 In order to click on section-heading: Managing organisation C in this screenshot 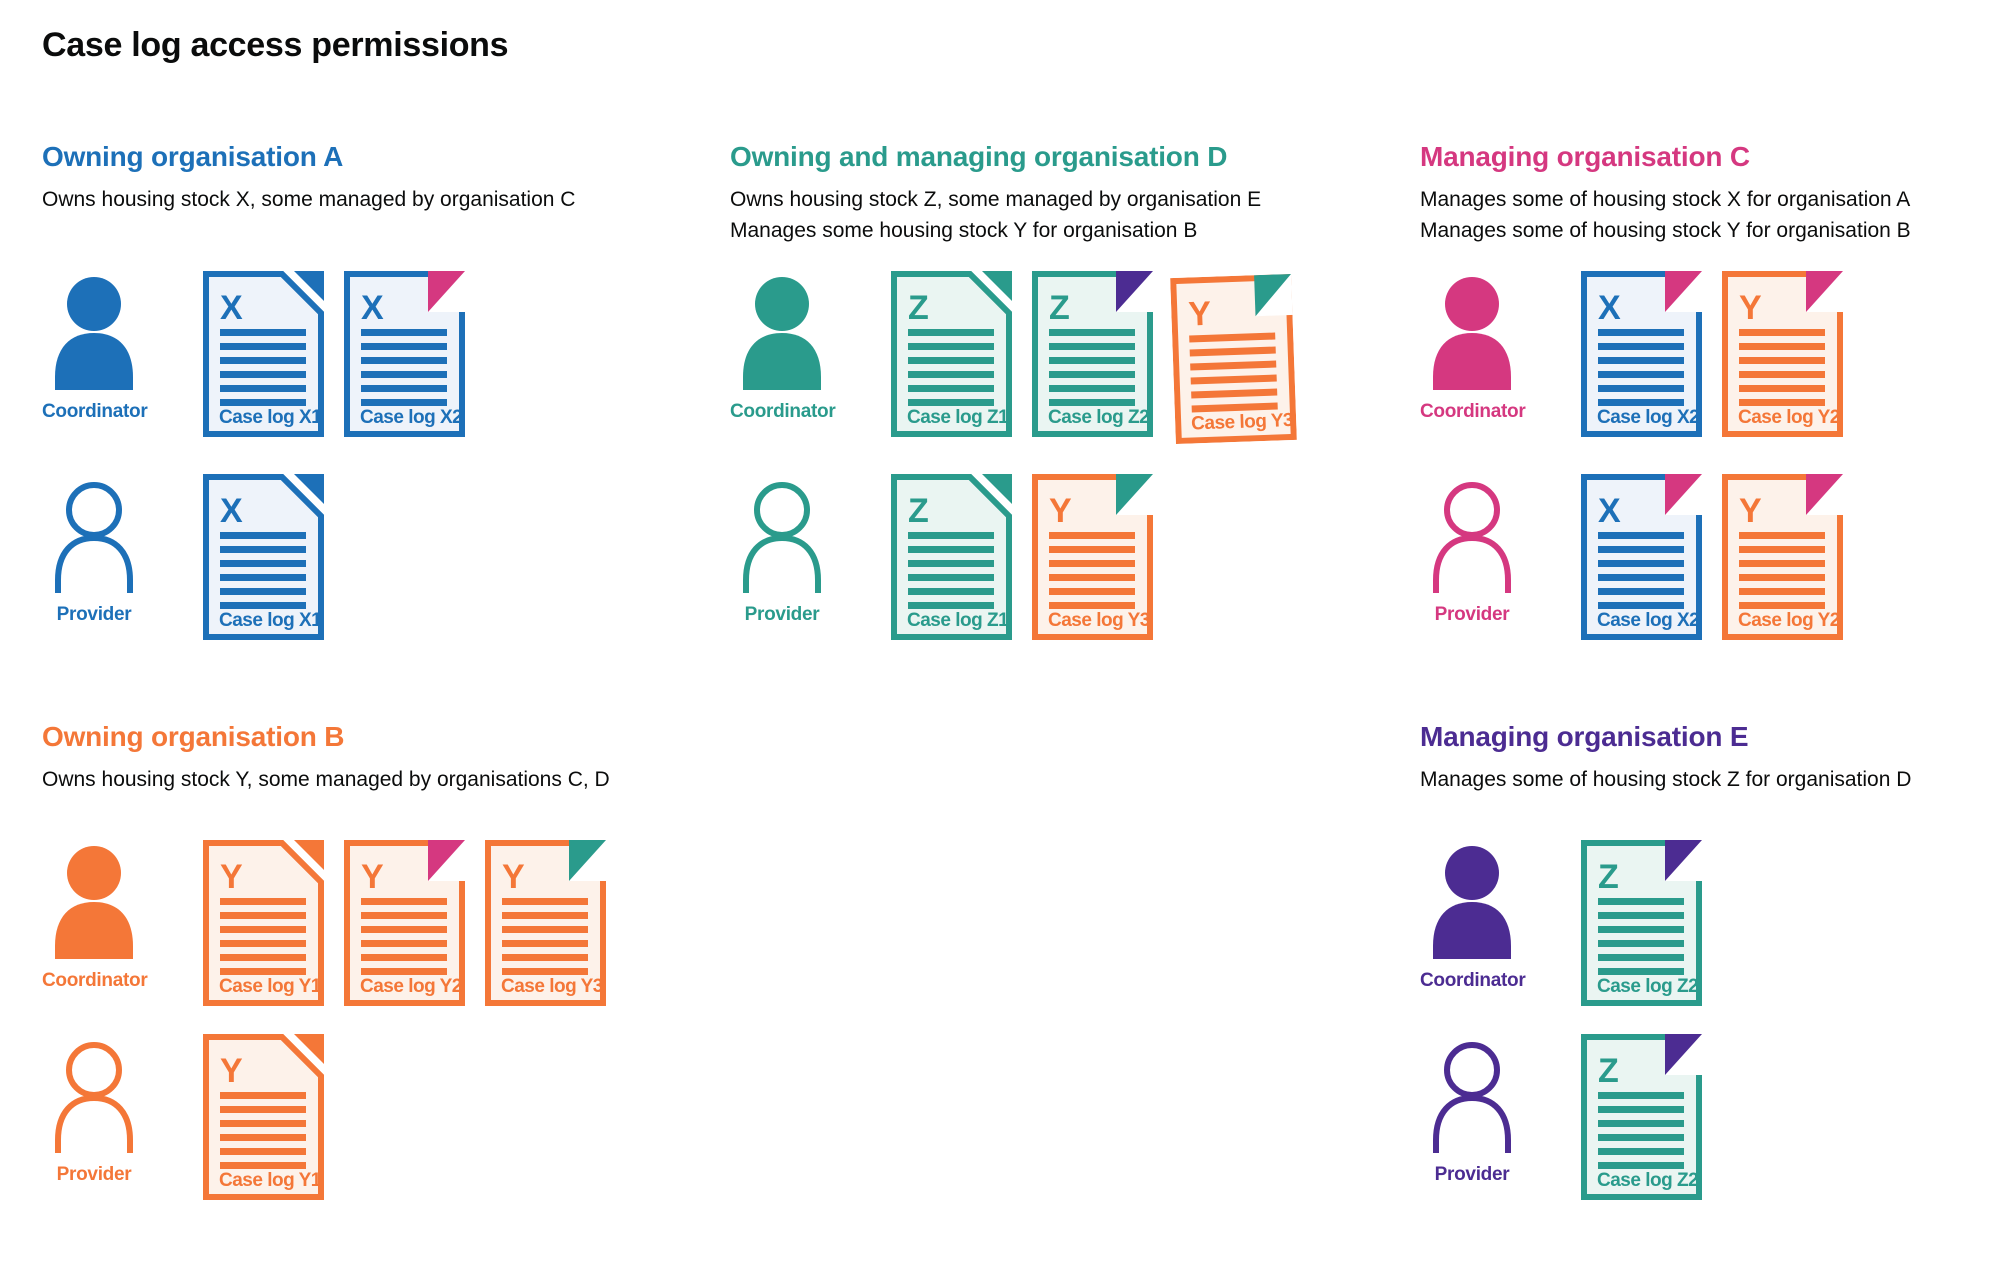, I will do `click(1585, 156)`.